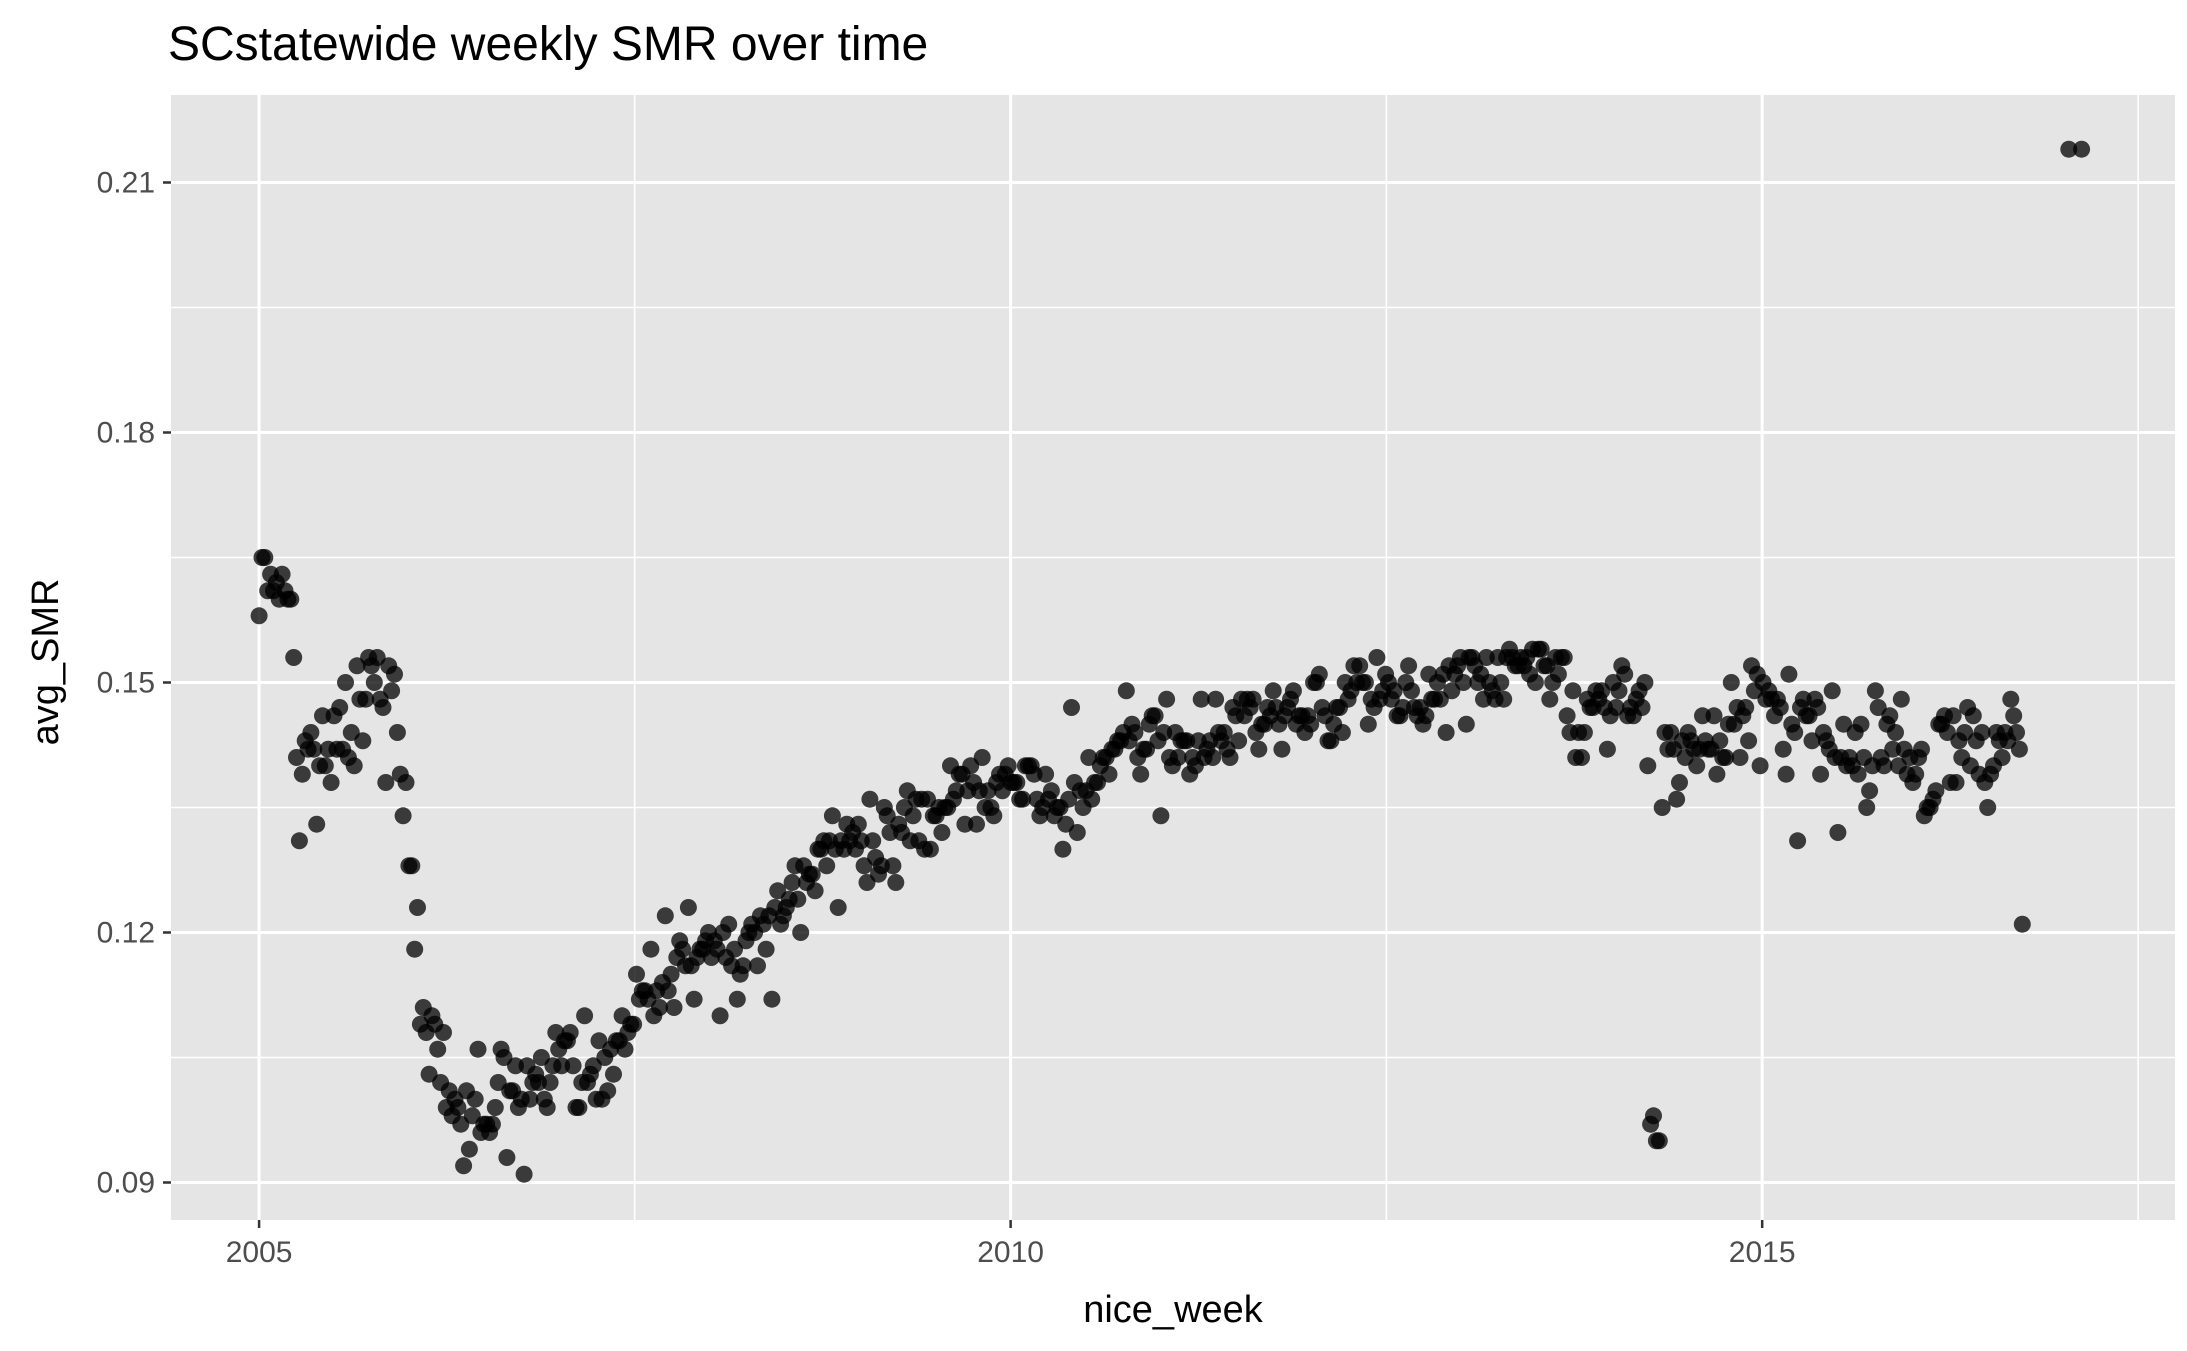 The width and height of the screenshot is (2187, 1351). I want to click on y-axis-title: avg_SMR, so click(46, 662).